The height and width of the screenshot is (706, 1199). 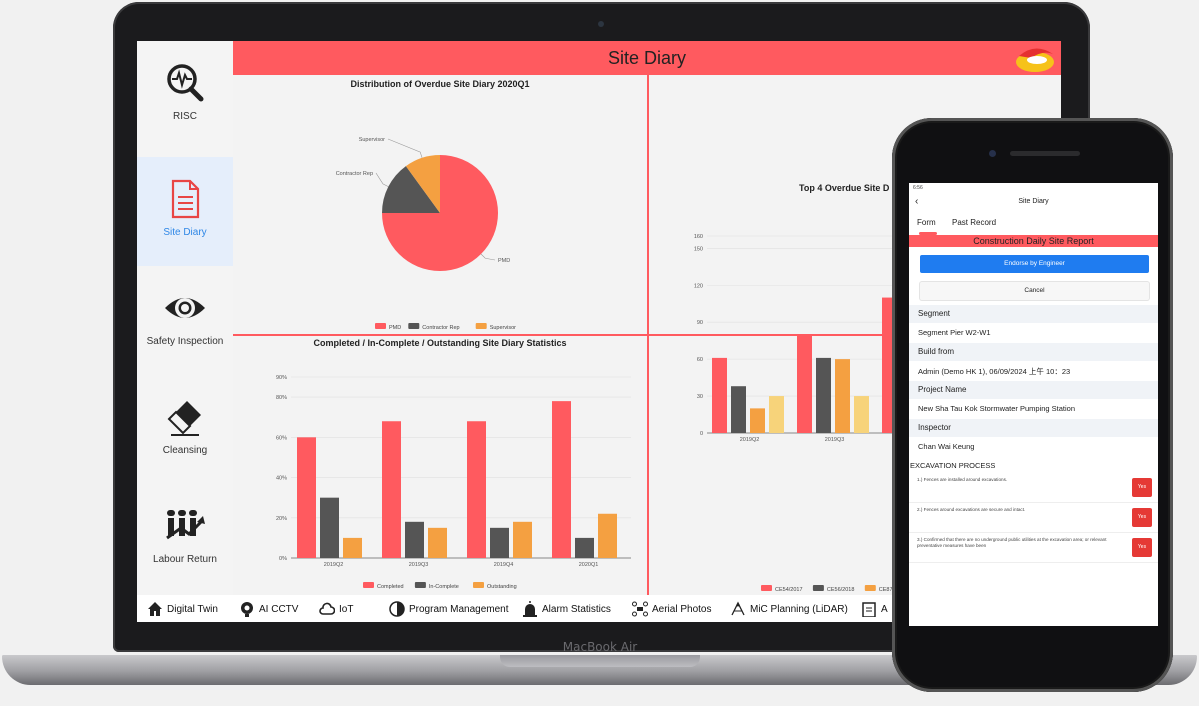 What do you see at coordinates (1033, 371) in the screenshot?
I see `field-value-build-from: Admin (Demo HK 1), 06/09/2024 上午 10：23` at bounding box center [1033, 371].